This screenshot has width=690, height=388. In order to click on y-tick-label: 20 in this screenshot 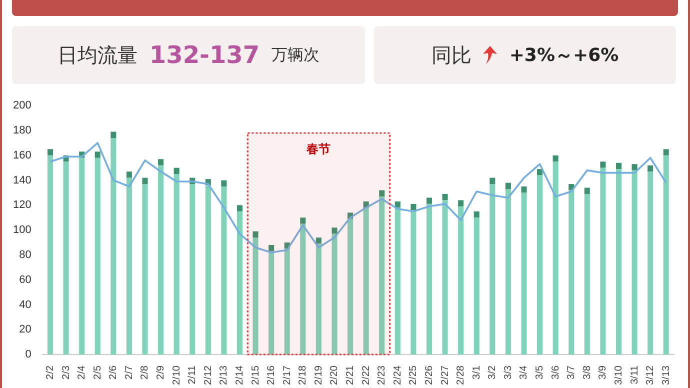, I will do `click(25, 330)`.